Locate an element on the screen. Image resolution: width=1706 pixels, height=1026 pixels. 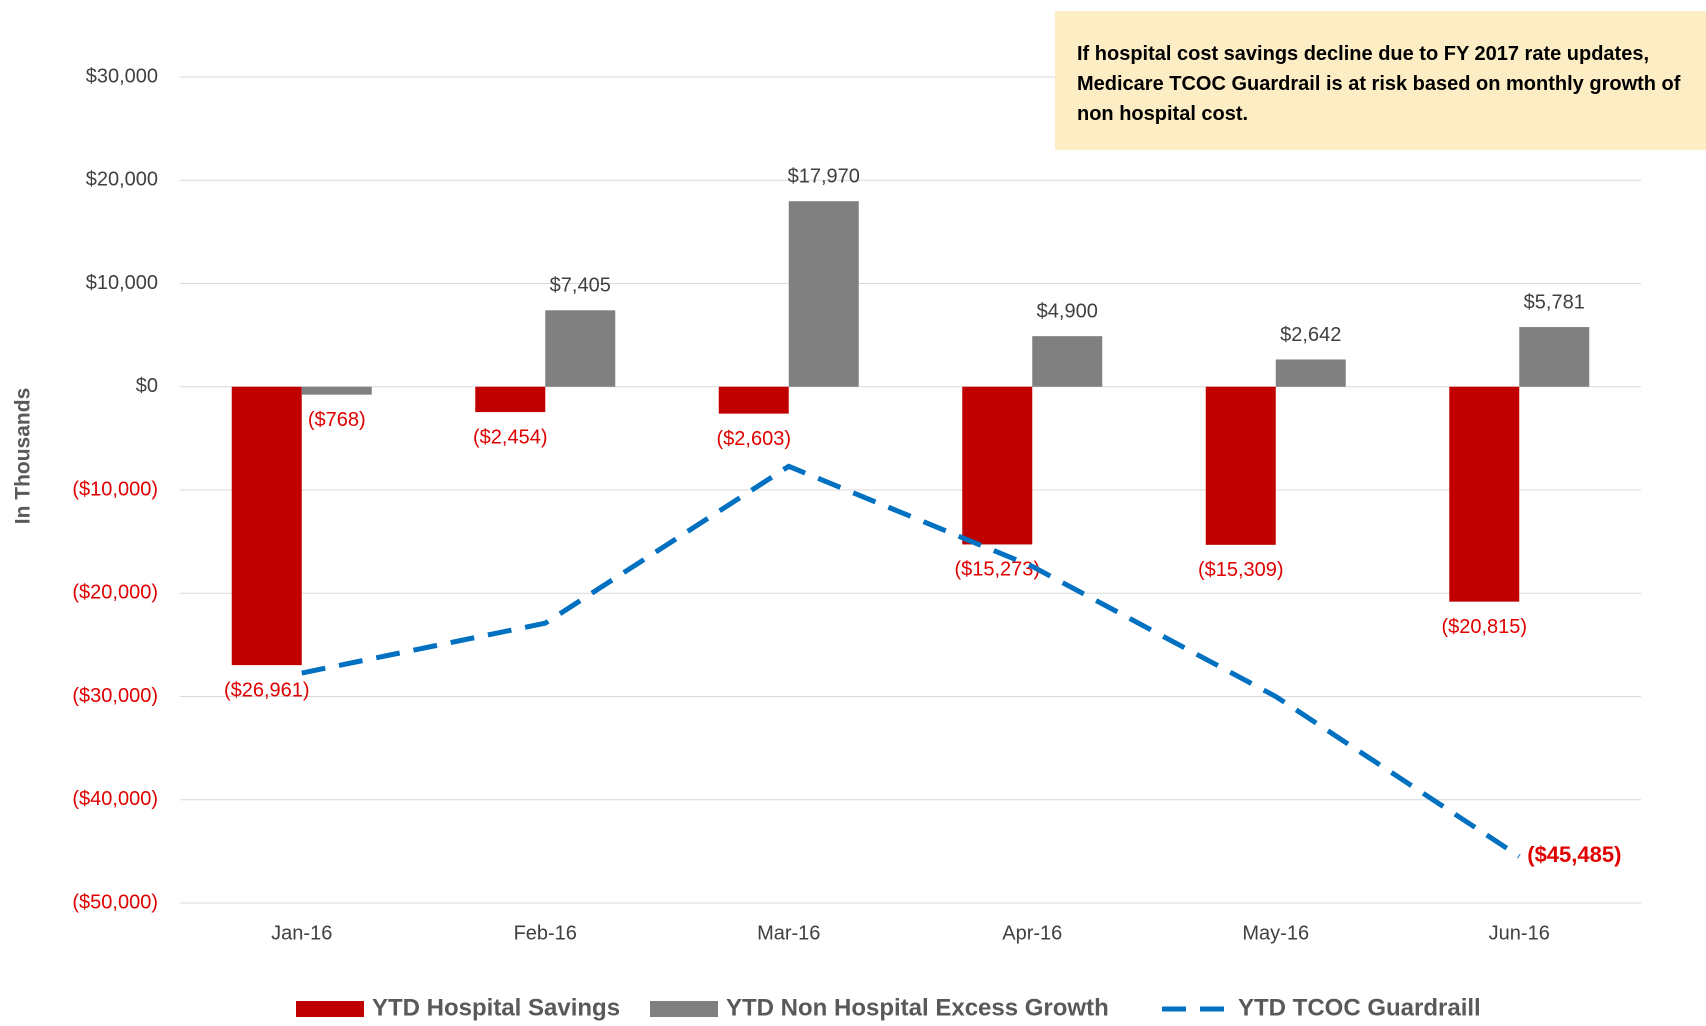
data-label: ($20,815) is located at coordinates (1484, 627).